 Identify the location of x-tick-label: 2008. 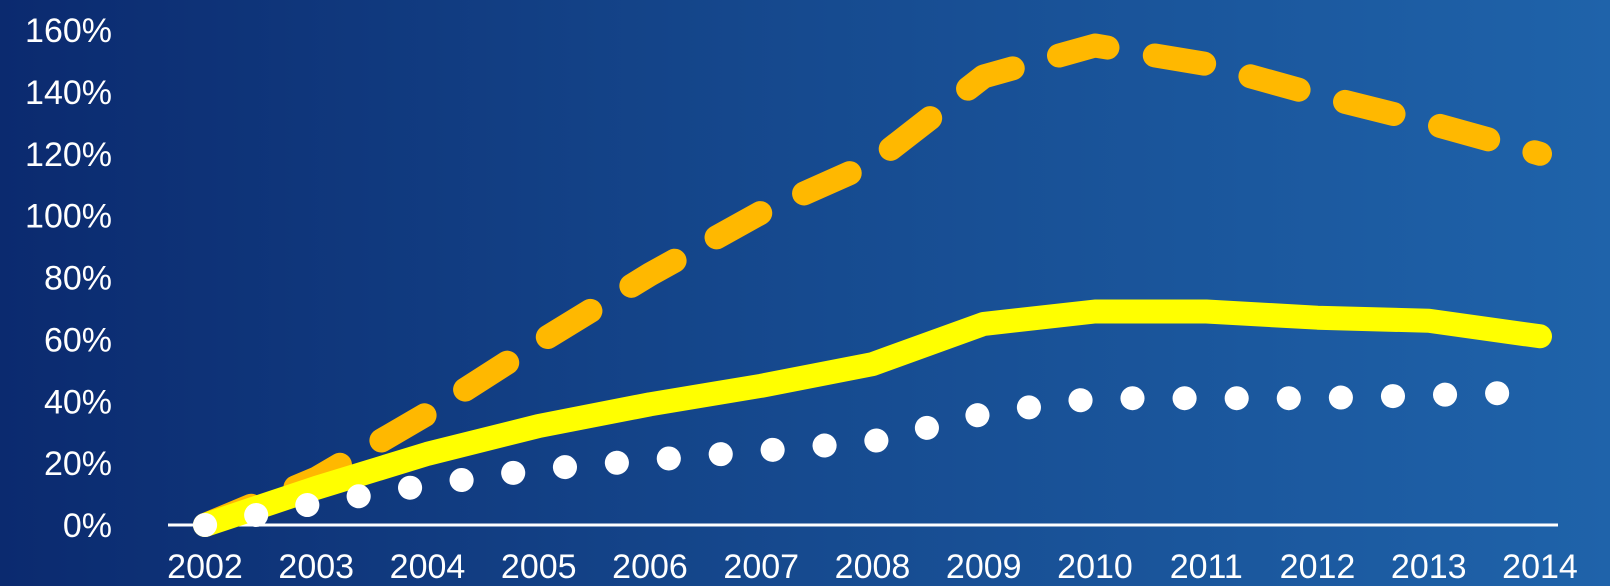
(873, 567).